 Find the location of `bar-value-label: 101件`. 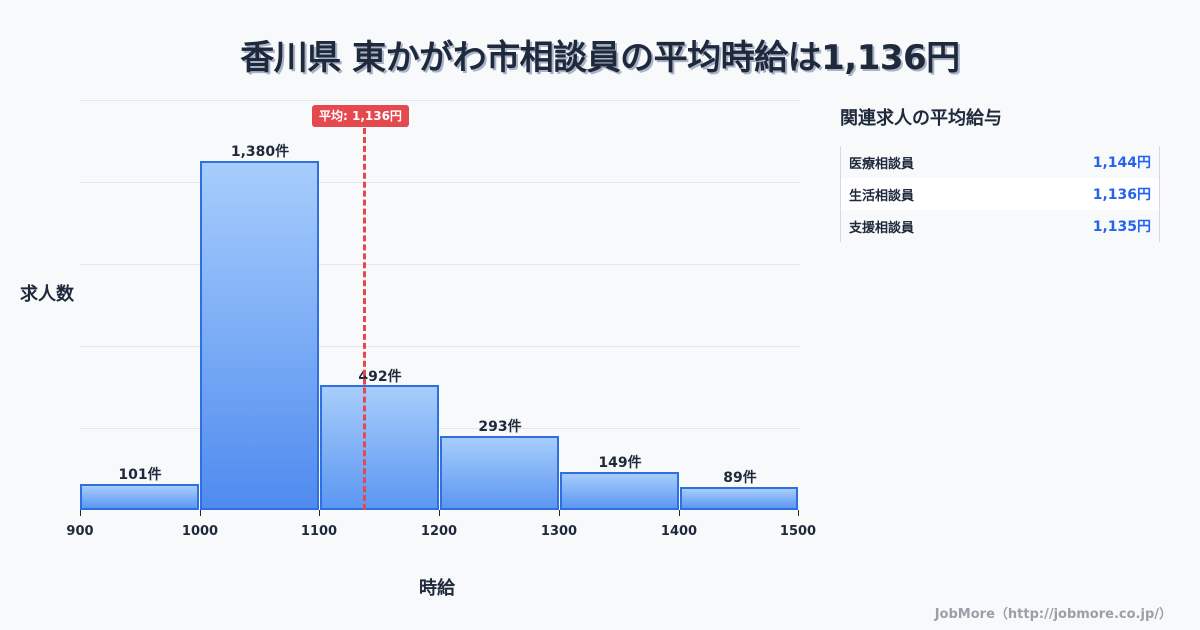

bar-value-label: 101件 is located at coordinates (140, 475).